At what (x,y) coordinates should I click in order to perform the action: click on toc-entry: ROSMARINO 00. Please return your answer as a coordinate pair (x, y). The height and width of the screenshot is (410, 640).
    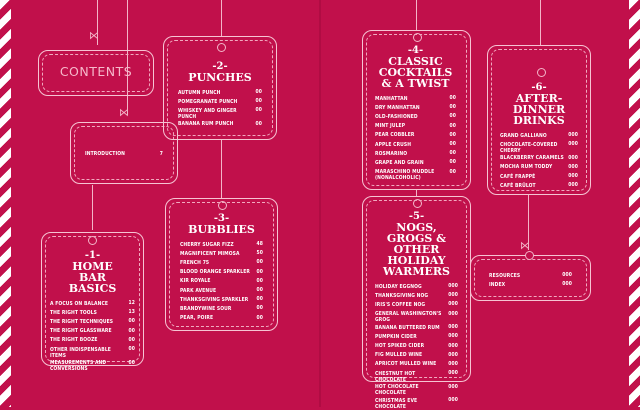
    Looking at the image, I should click on (415, 153).